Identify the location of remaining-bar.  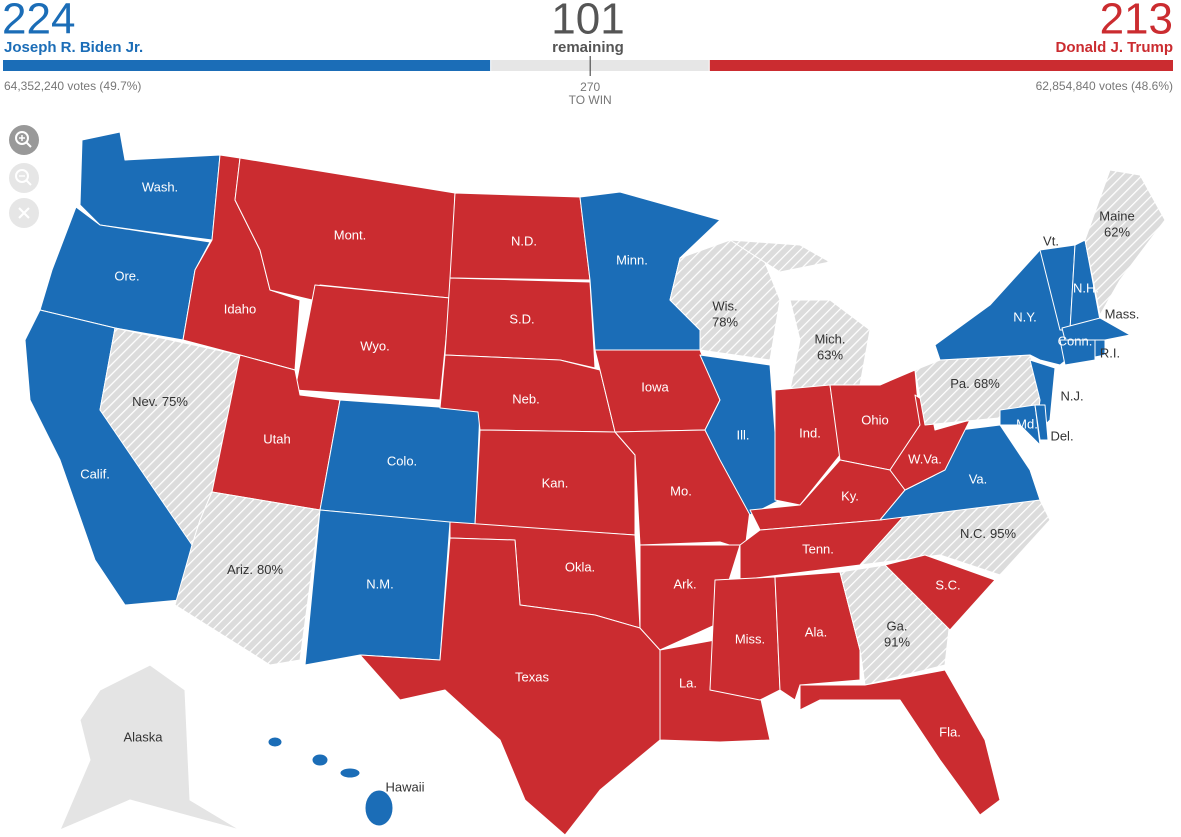
(600, 65).